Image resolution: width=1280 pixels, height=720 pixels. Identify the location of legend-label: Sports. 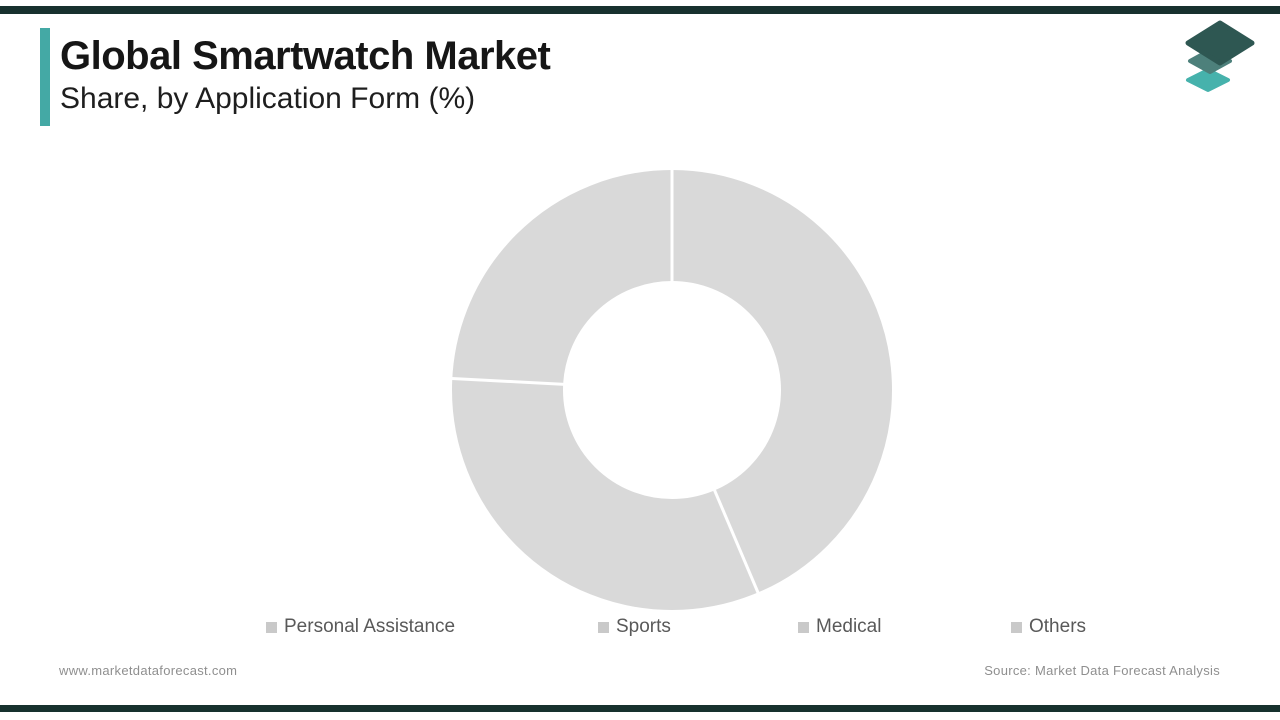
(643, 626).